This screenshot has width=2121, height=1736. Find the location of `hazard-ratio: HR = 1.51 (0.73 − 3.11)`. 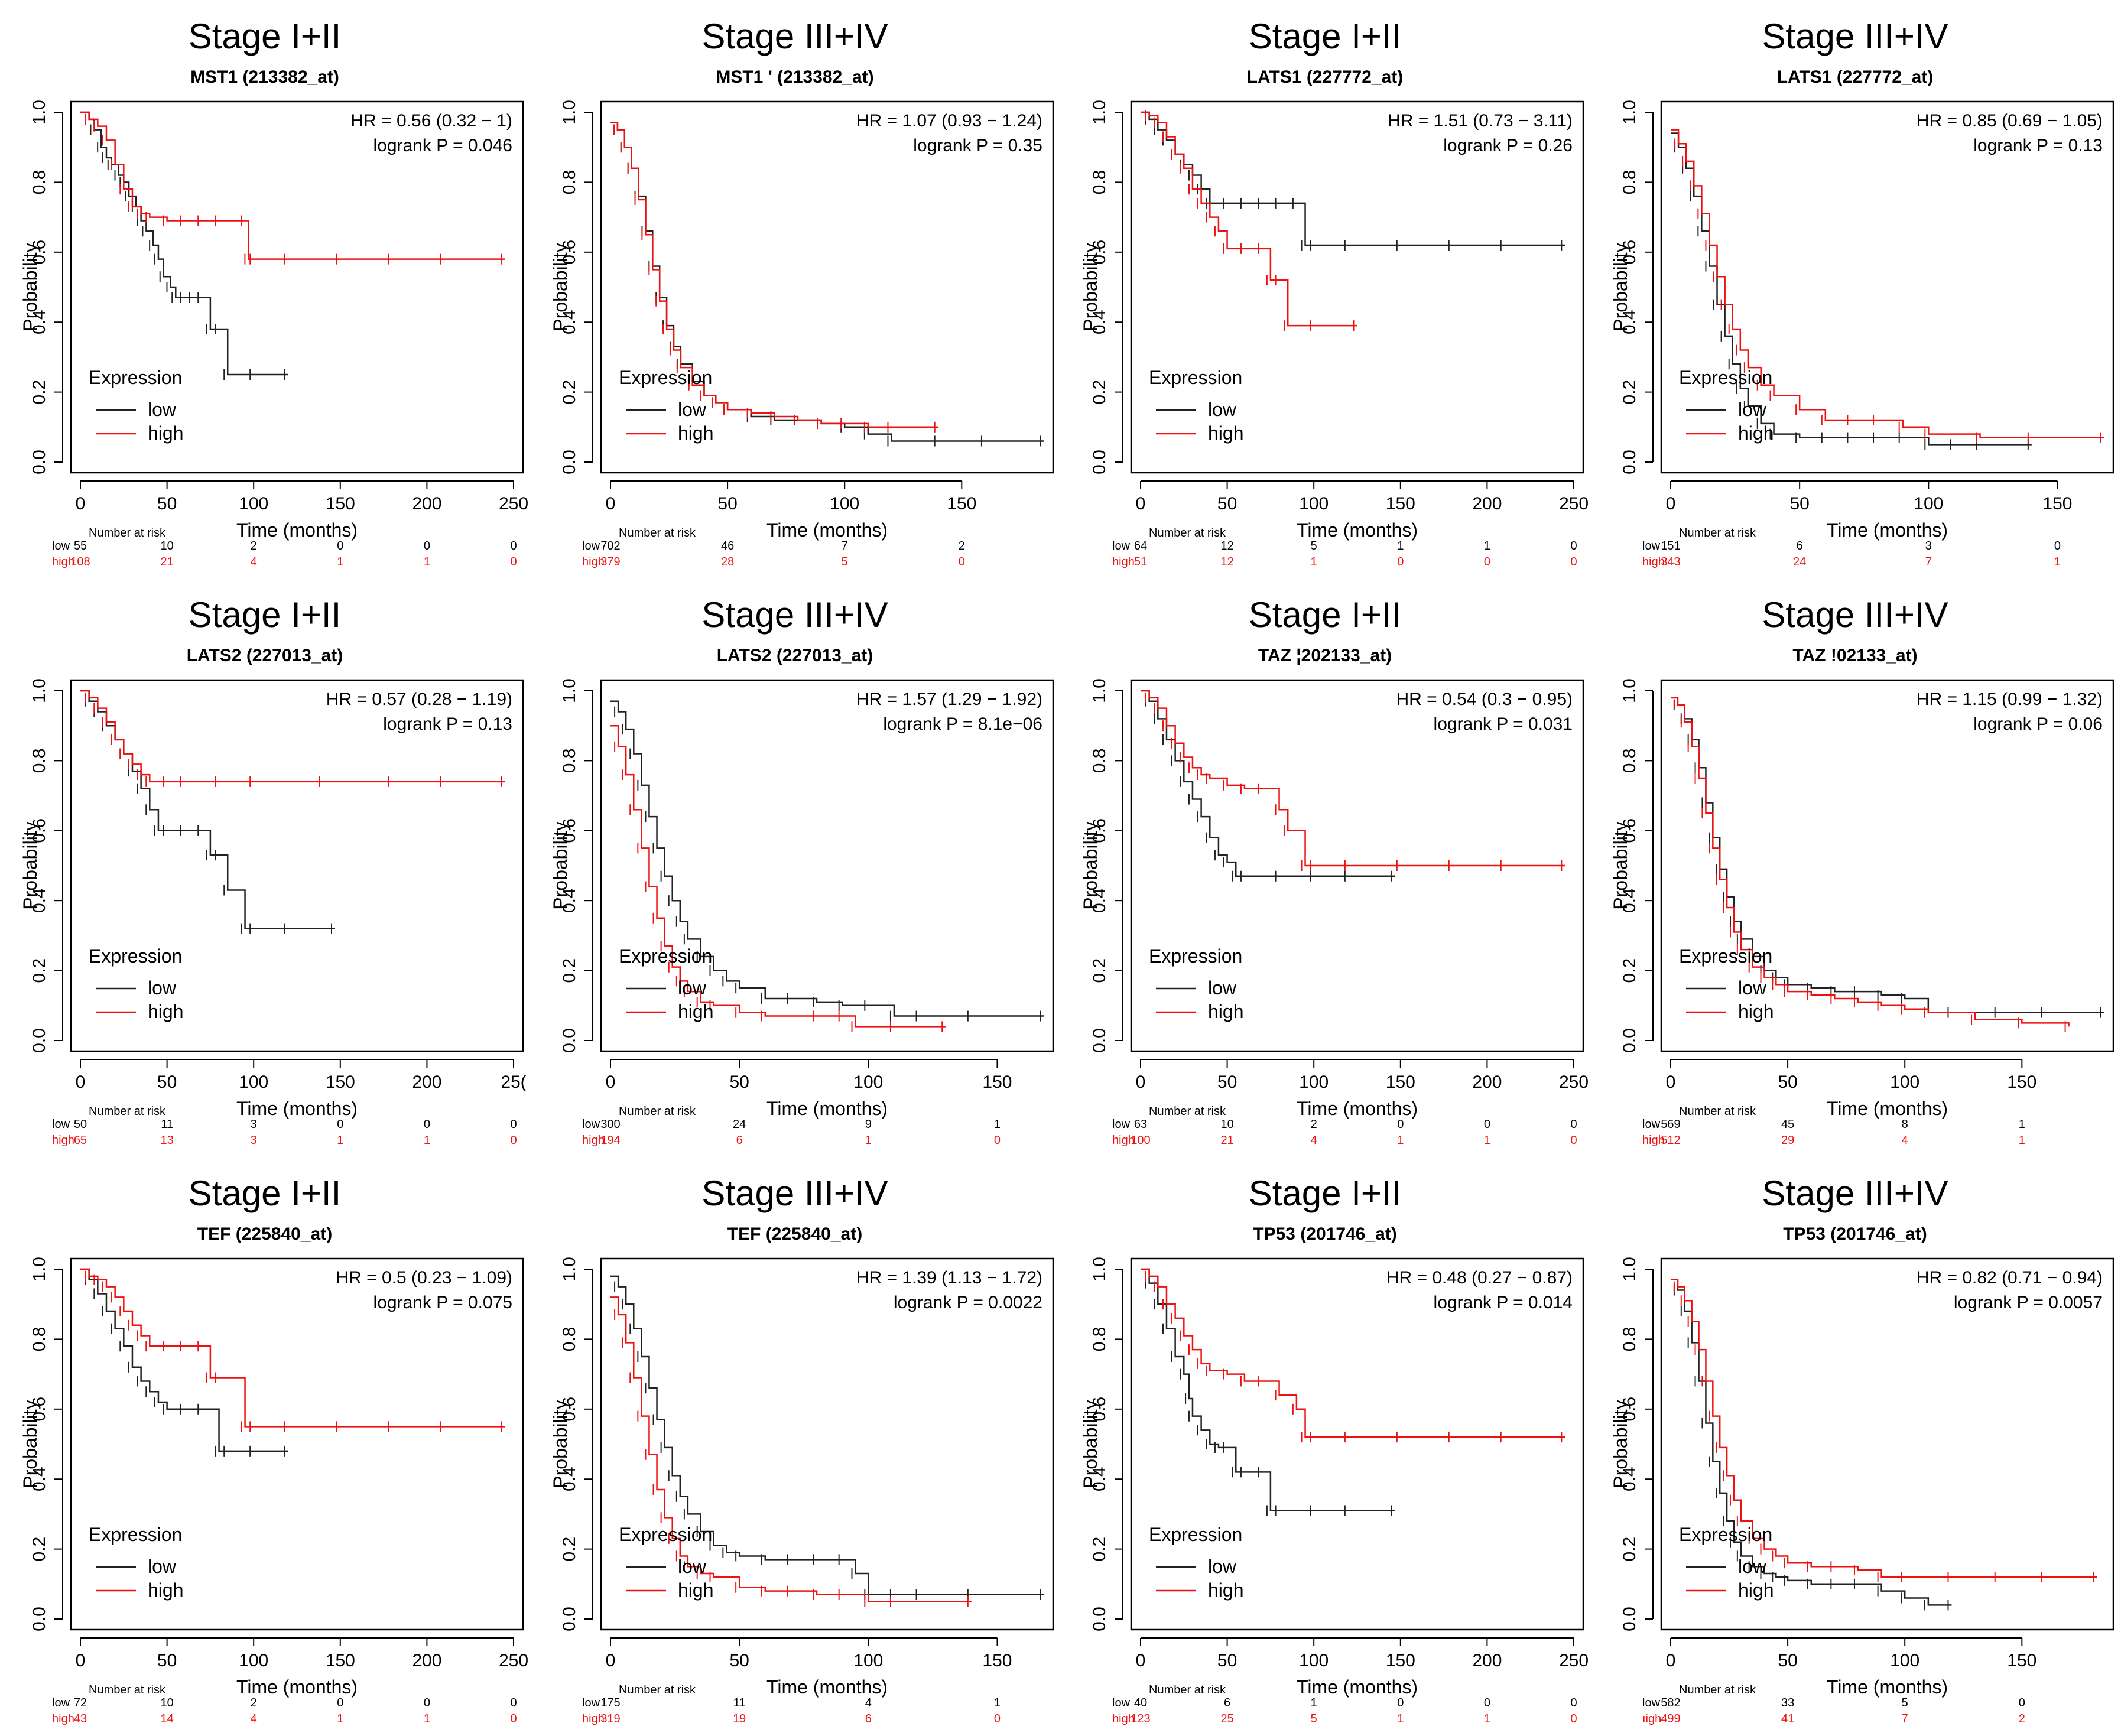

hazard-ratio: HR = 1.51 (0.73 − 3.11) is located at coordinates (1480, 121).